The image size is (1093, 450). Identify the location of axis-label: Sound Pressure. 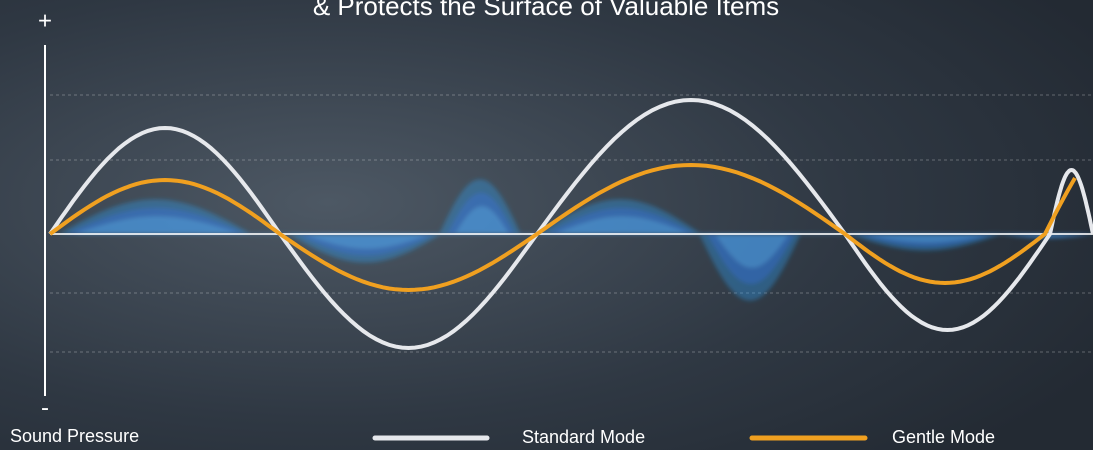
(74, 436).